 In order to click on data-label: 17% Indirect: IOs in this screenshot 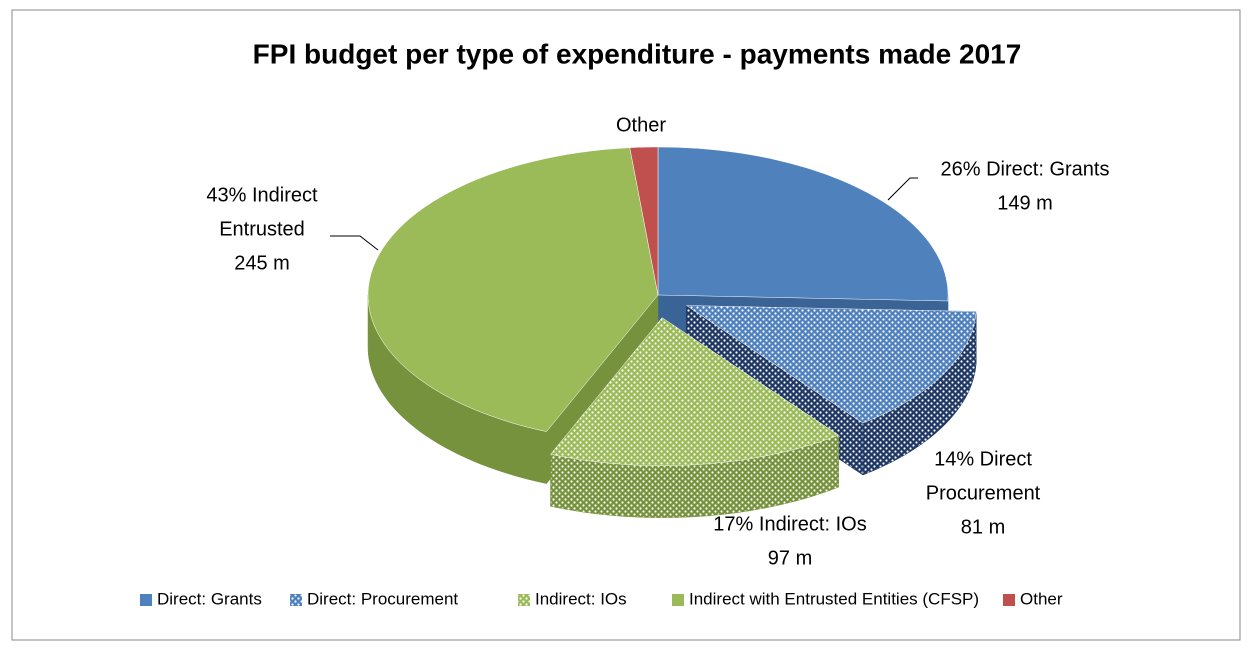, I will do `click(789, 524)`.